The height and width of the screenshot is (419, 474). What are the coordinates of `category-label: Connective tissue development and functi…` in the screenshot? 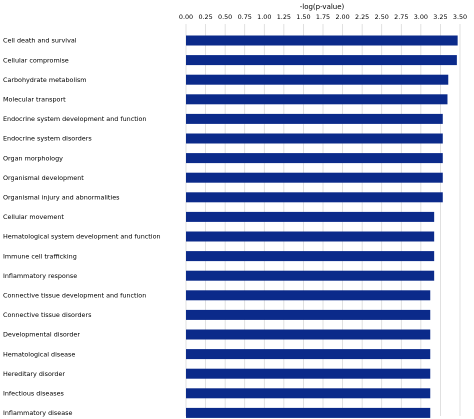 It's located at (74, 296).